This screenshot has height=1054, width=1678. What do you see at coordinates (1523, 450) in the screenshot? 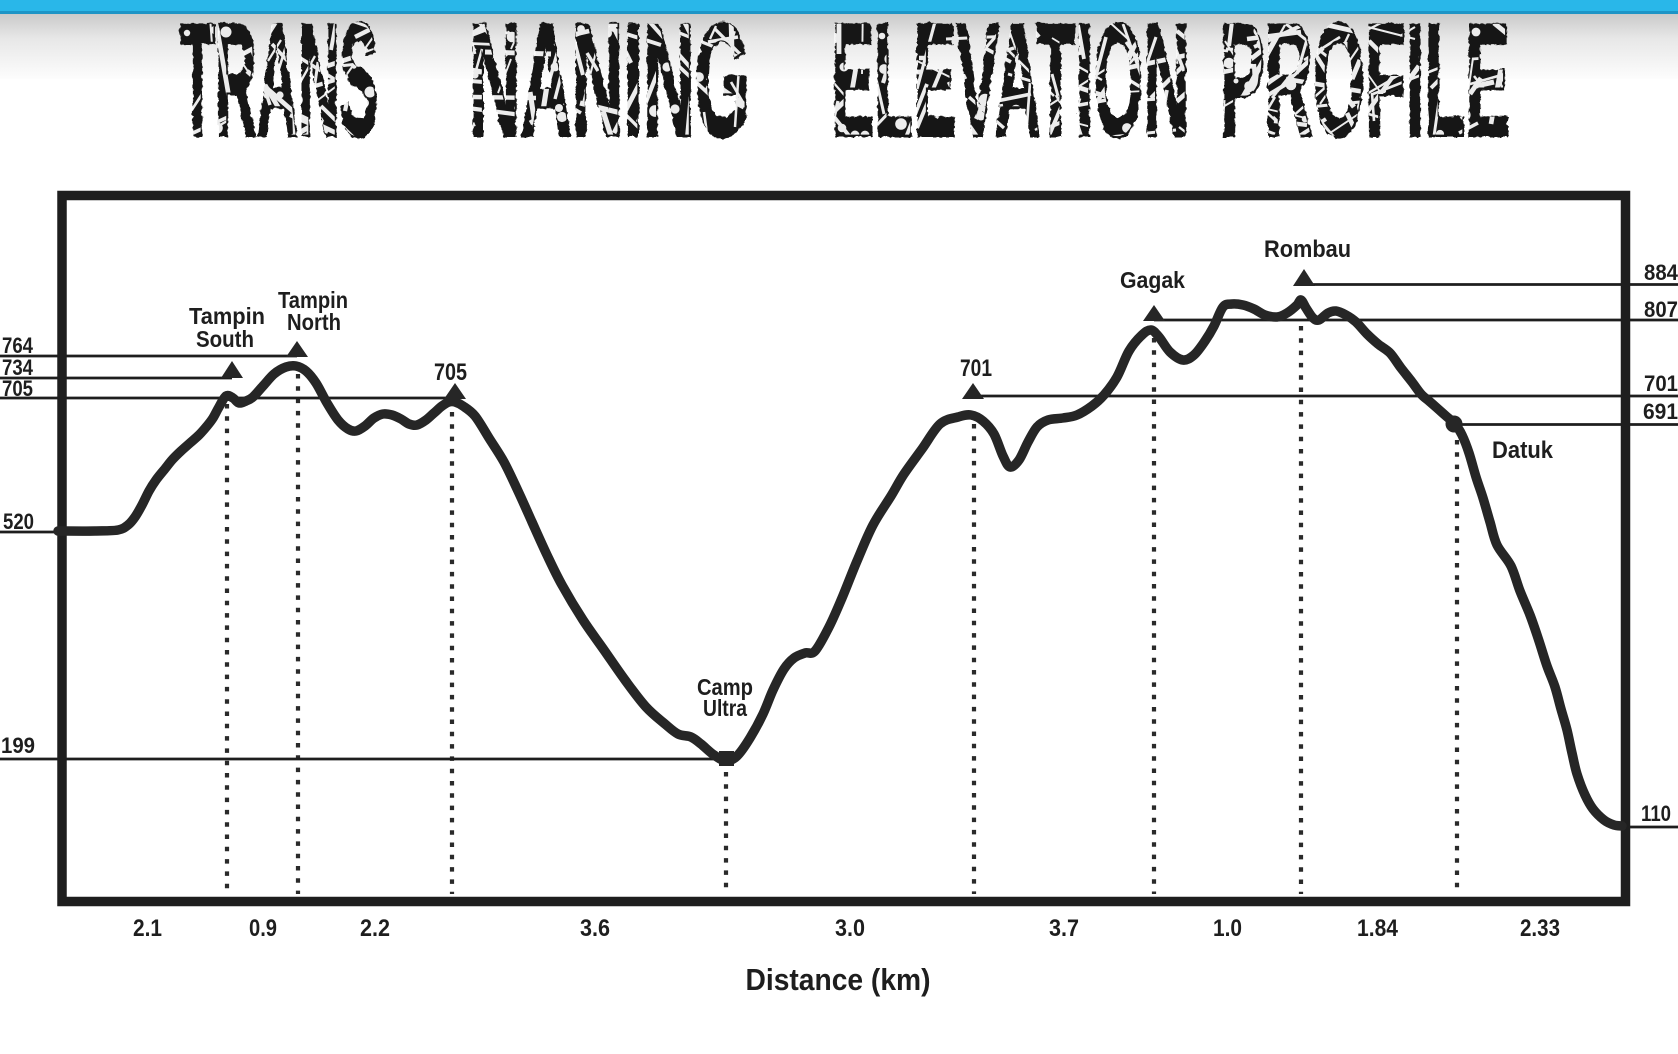
I see `svg-text: Datuk` at bounding box center [1523, 450].